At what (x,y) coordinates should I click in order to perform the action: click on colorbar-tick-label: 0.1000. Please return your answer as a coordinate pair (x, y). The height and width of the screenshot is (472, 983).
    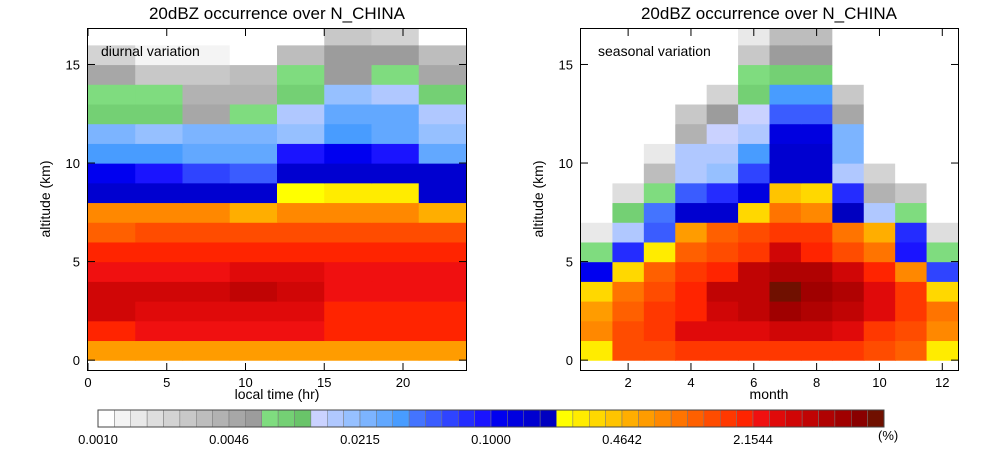
    Looking at the image, I should click on (491, 439).